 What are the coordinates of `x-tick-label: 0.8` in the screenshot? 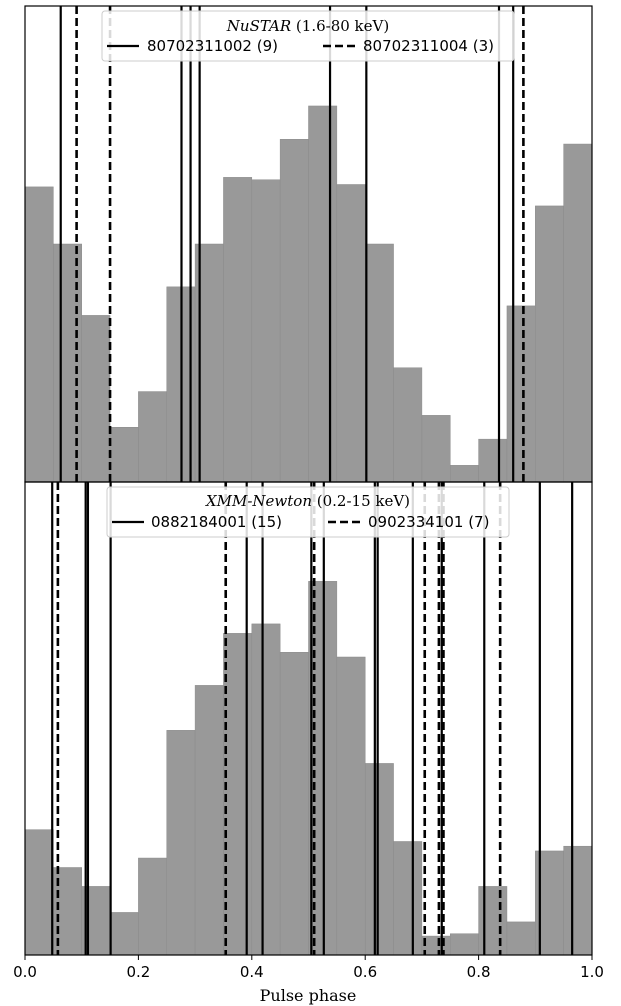 It's located at (479, 972).